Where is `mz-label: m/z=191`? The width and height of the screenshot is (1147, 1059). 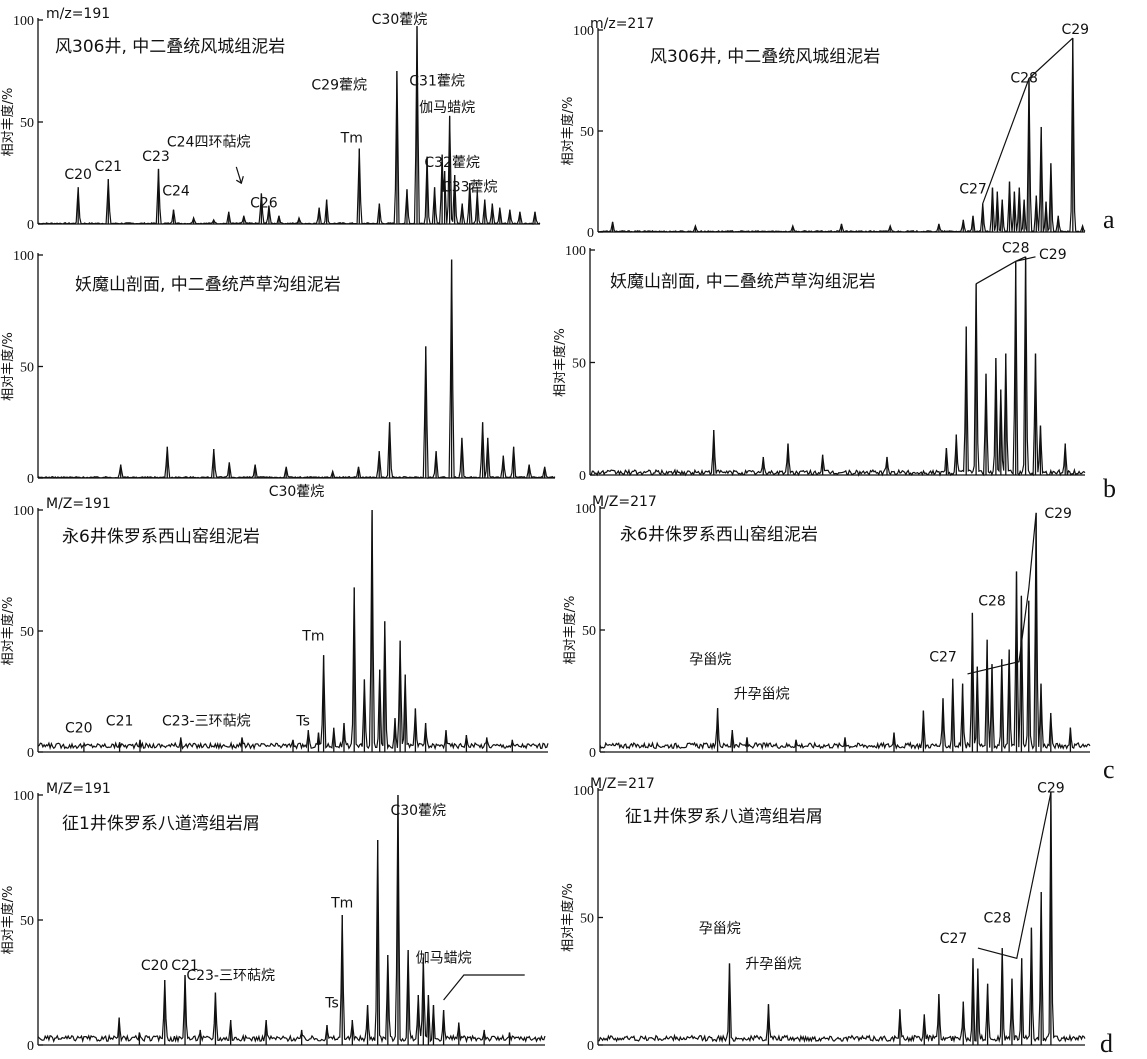
mz-label: m/z=191 is located at coordinates (78, 14).